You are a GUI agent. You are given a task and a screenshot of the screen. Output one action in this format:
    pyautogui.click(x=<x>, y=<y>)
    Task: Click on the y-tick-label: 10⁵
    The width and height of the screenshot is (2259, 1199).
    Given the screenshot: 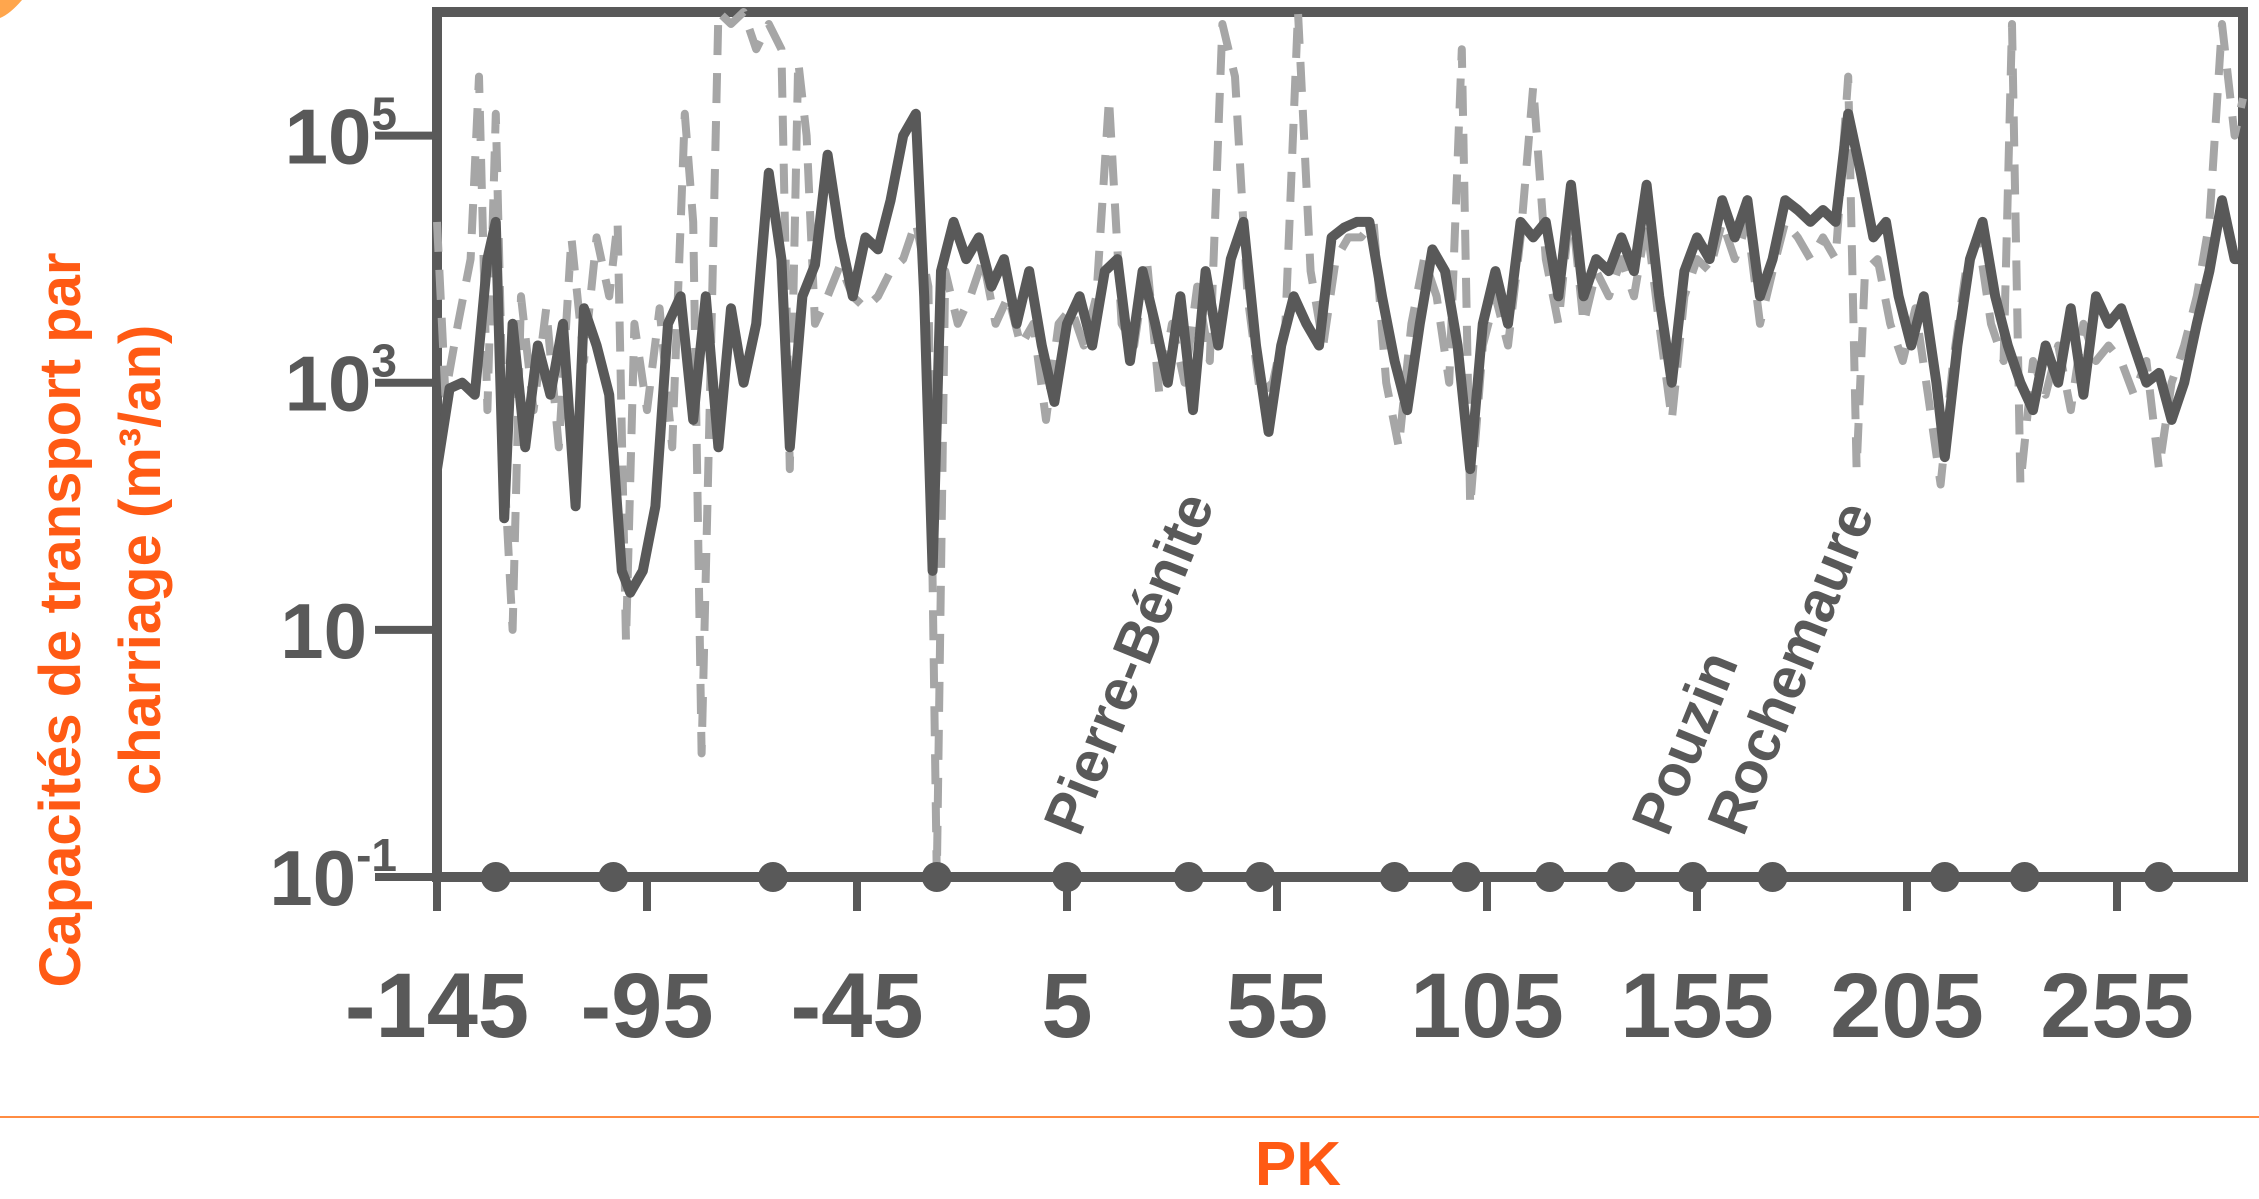 What is the action you would take?
    pyautogui.click(x=341, y=134)
    